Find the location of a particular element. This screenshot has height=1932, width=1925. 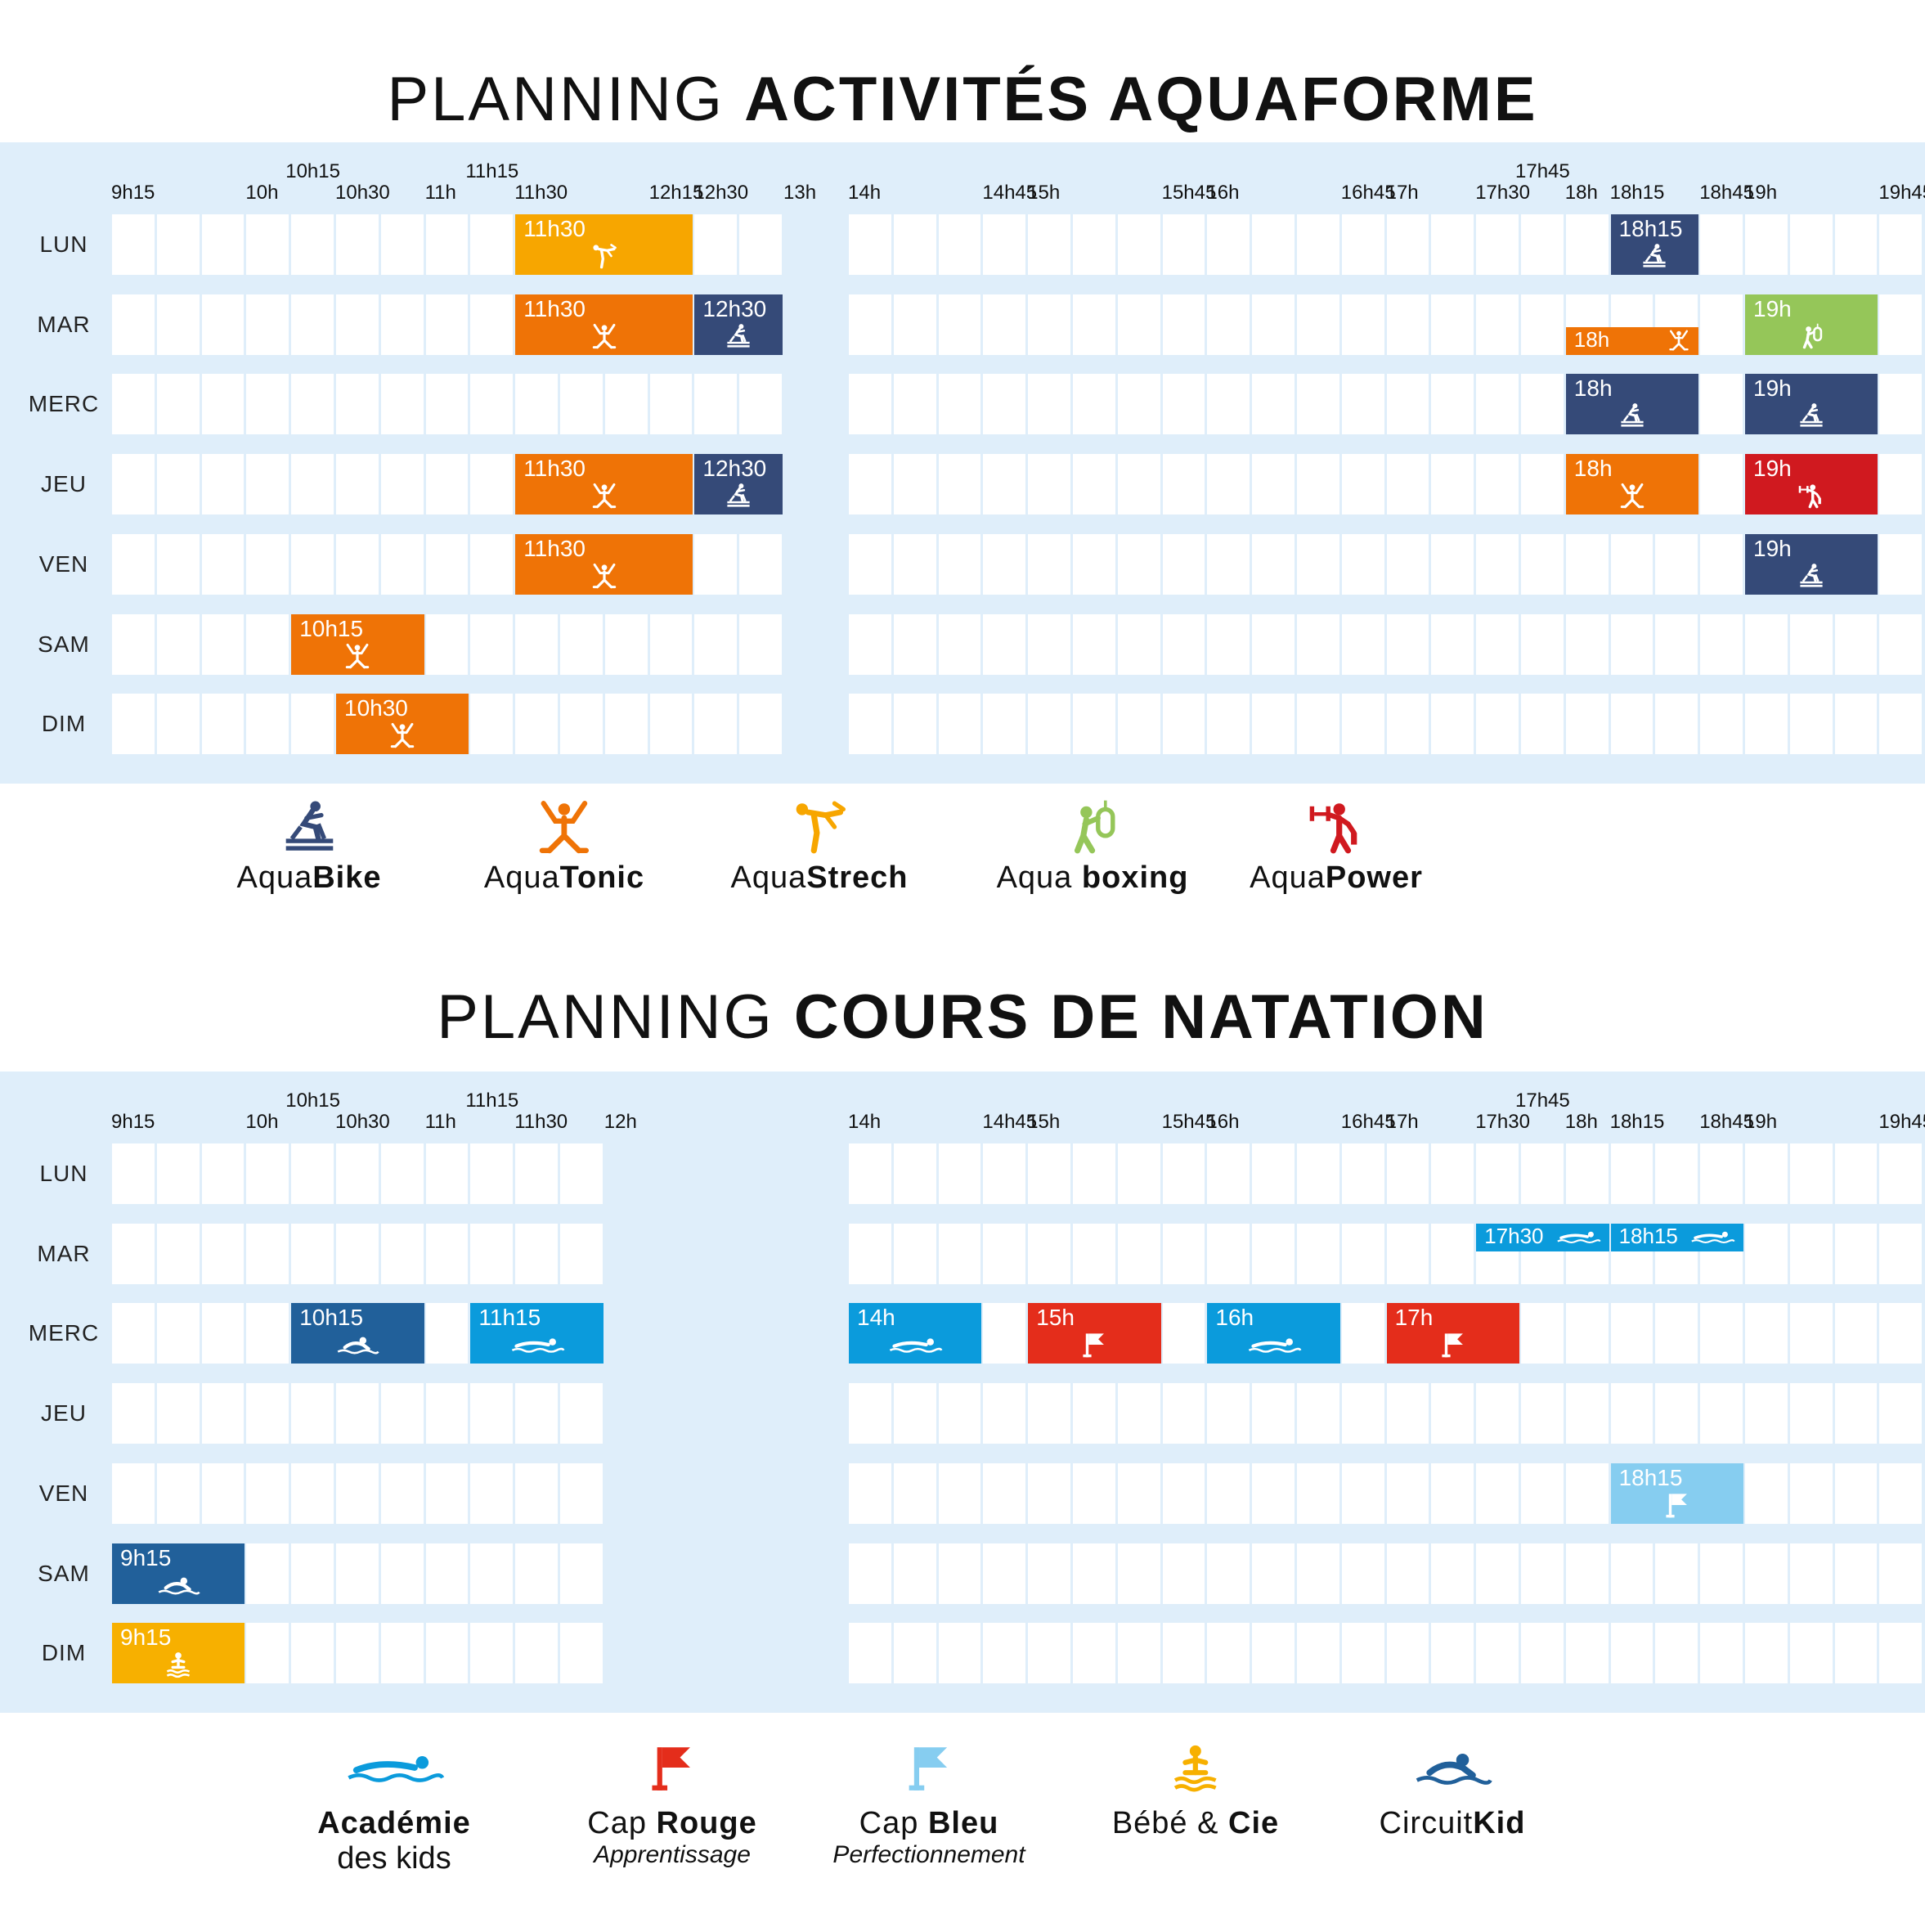

schedule-event-cap-rouge: 15h is located at coordinates (1094, 1334).